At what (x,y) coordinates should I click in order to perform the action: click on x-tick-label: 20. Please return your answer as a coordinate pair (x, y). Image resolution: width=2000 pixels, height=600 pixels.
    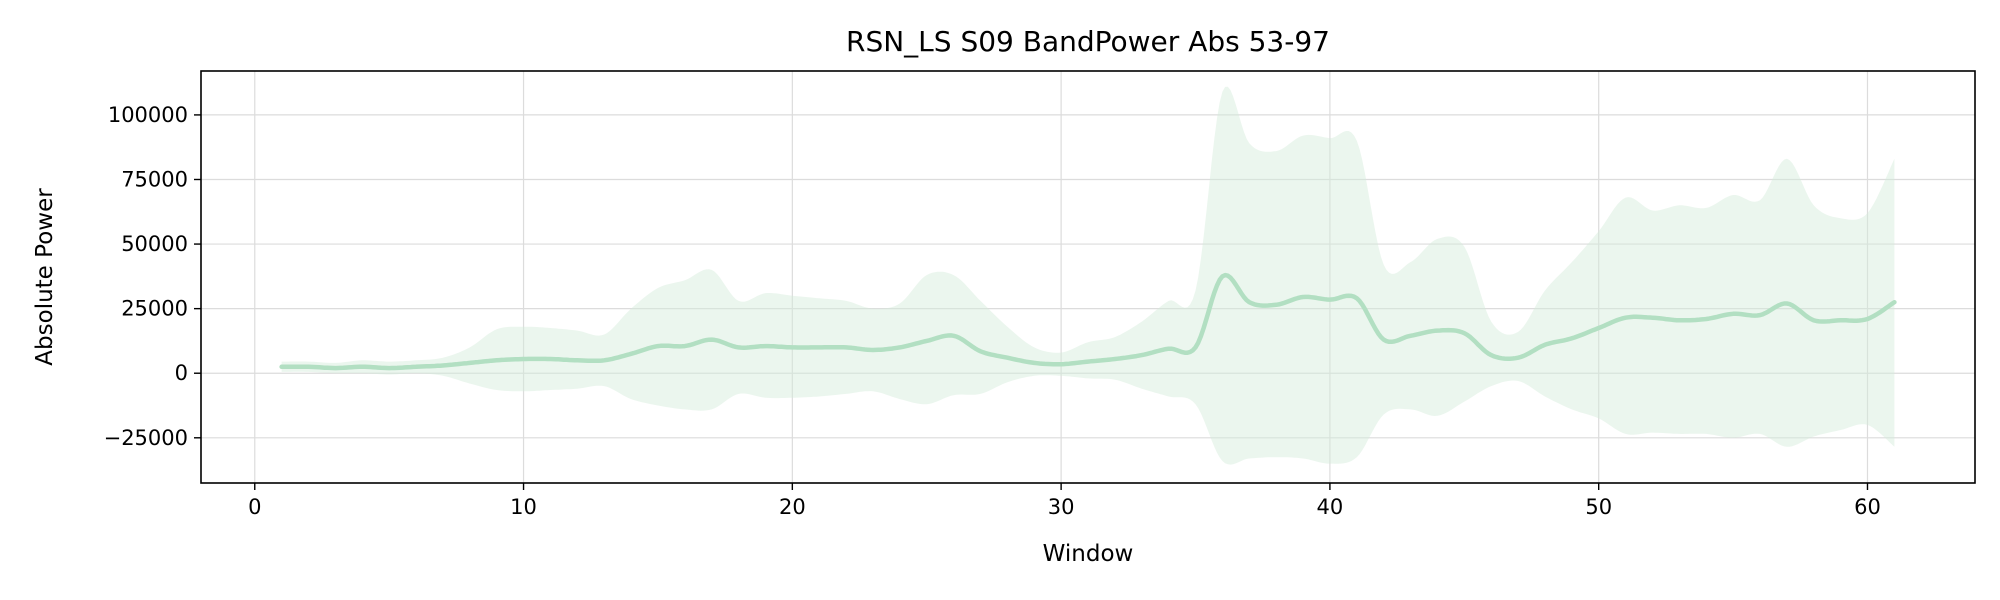
    Looking at the image, I should click on (792, 507).